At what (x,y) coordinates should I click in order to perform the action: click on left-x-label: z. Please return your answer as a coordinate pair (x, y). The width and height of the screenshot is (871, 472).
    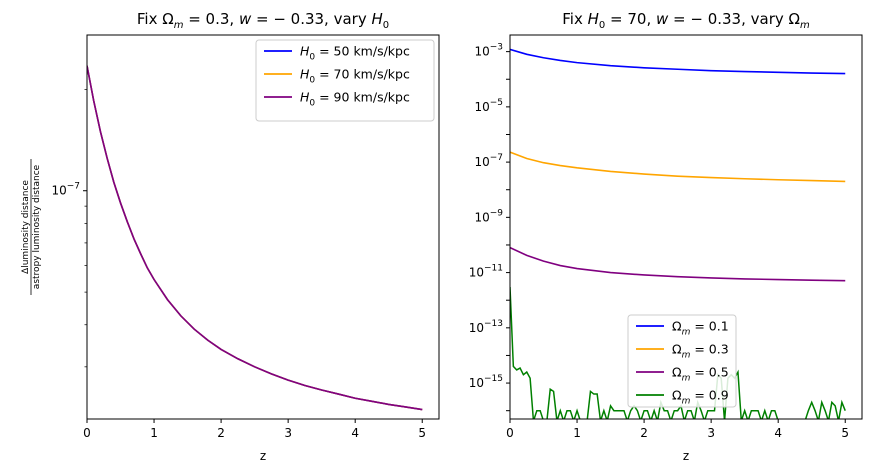
    Looking at the image, I should click on (263, 456).